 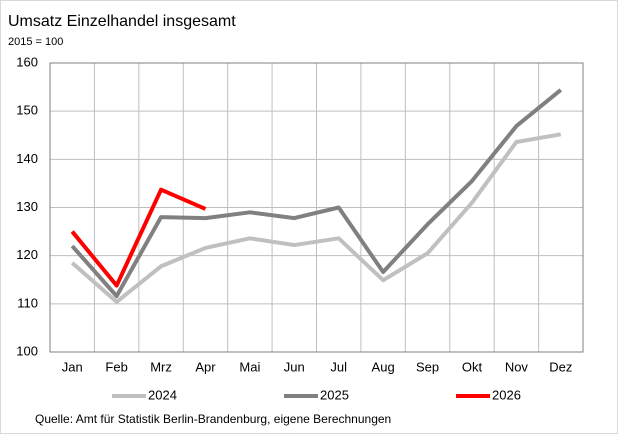 What do you see at coordinates (334, 394) in the screenshot?
I see `legend-label: 2025` at bounding box center [334, 394].